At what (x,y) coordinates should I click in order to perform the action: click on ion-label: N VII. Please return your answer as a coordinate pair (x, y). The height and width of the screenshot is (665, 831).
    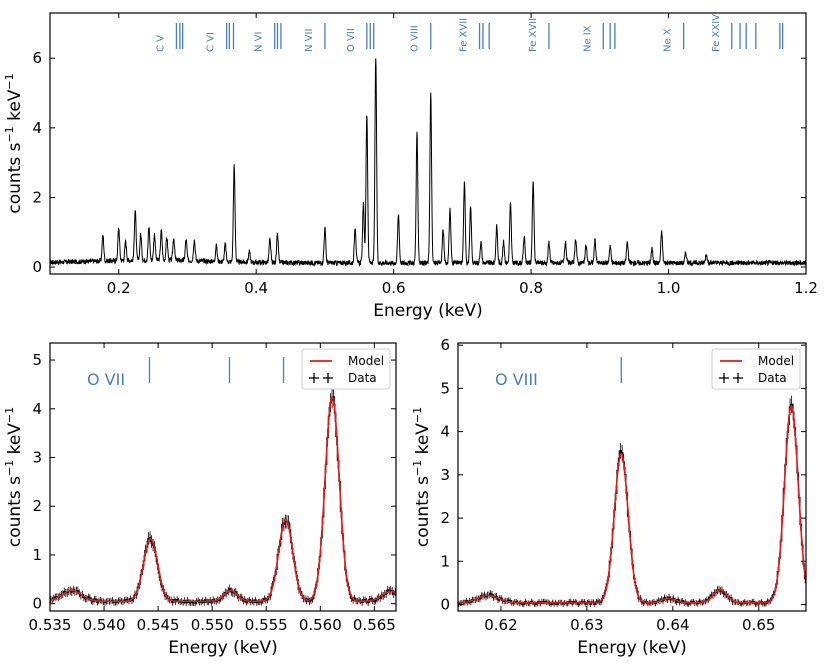
    Looking at the image, I should click on (309, 40).